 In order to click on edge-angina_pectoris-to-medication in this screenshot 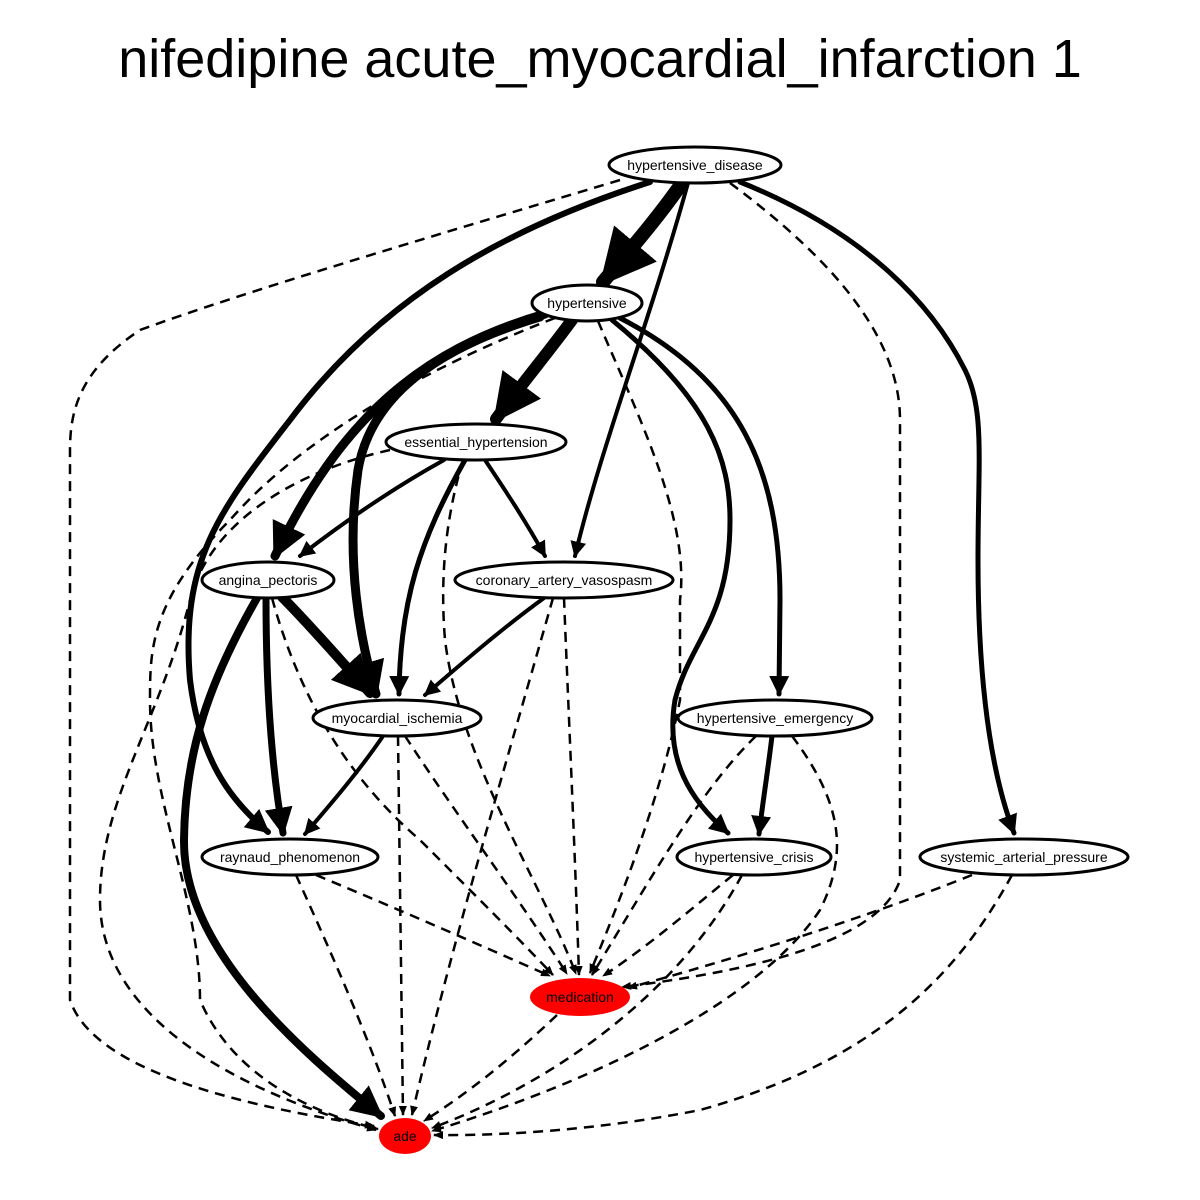, I will do `click(412, 786)`.